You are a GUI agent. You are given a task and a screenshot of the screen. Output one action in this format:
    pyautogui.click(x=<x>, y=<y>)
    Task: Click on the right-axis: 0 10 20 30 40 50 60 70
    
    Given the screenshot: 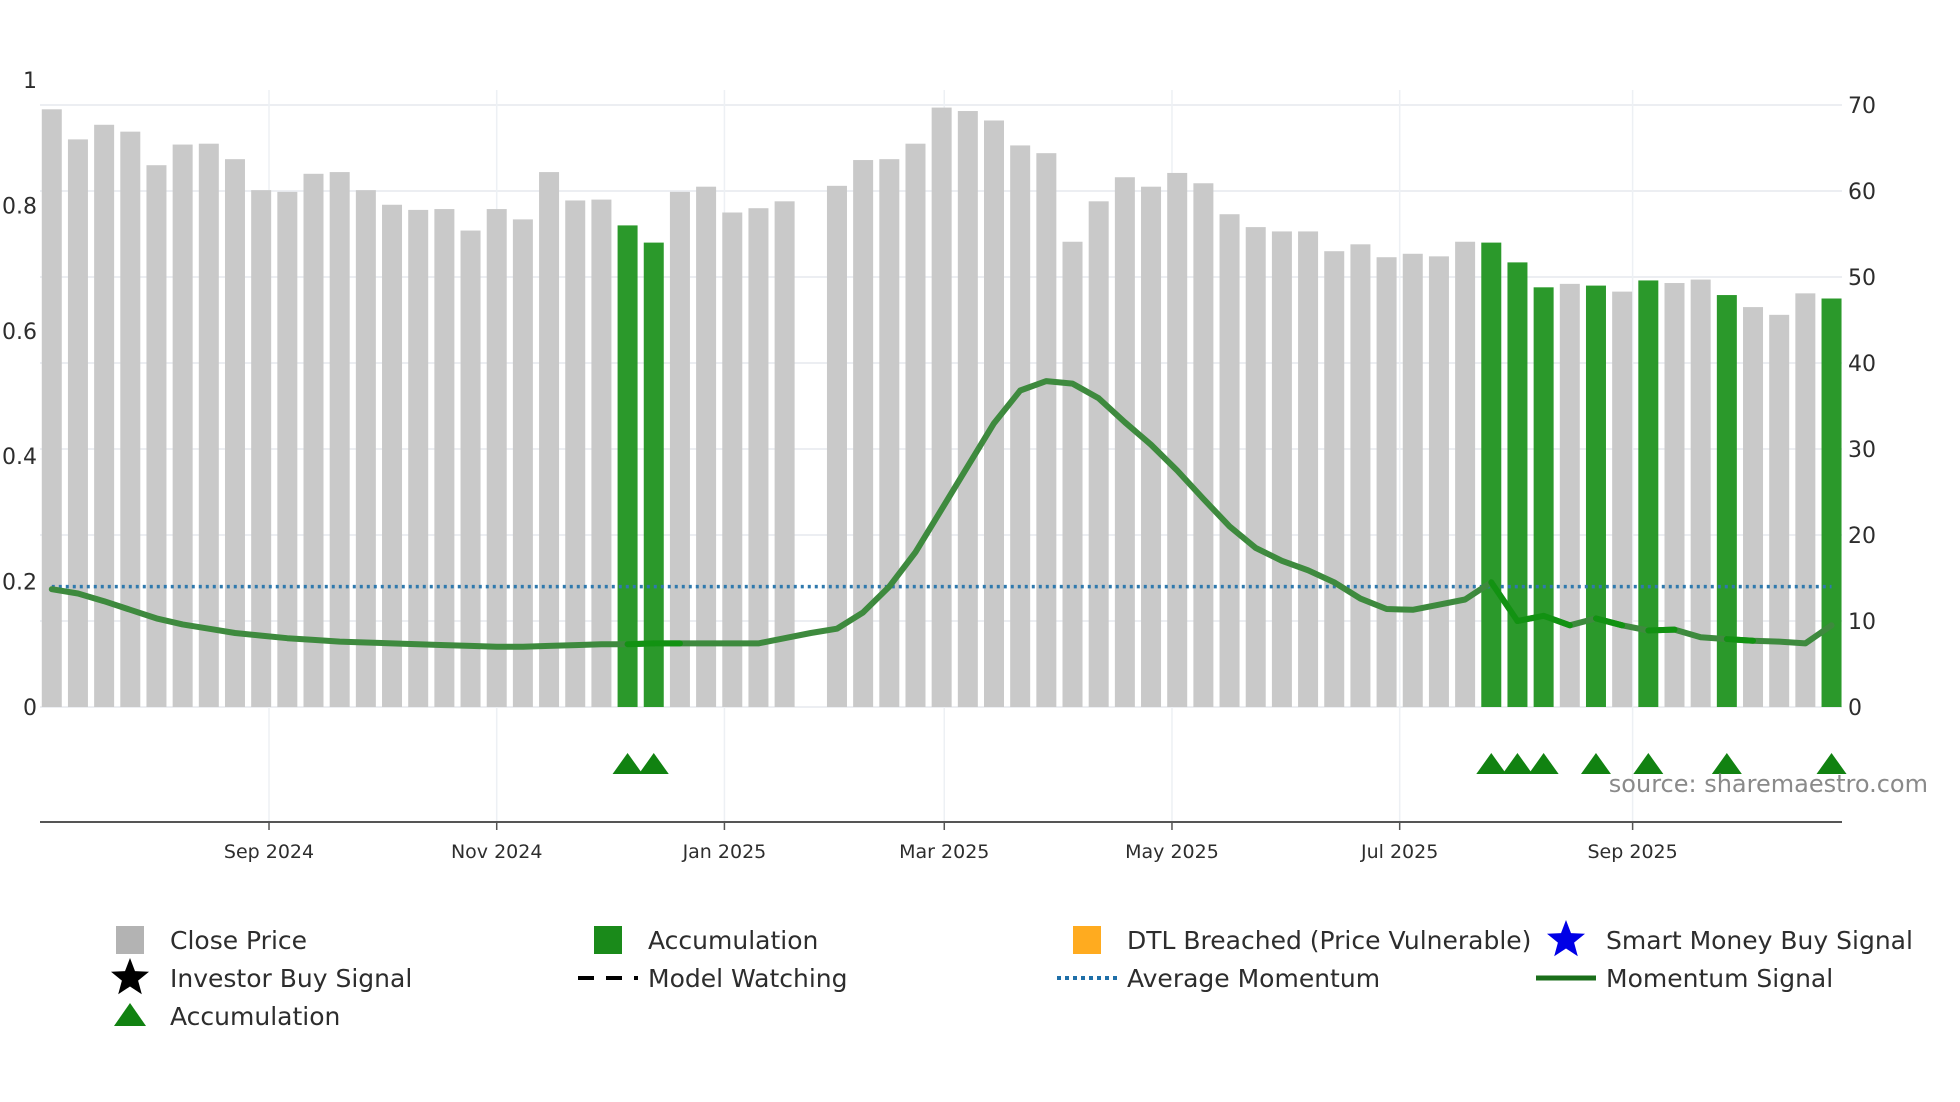 What is the action you would take?
    pyautogui.click(x=1862, y=407)
    